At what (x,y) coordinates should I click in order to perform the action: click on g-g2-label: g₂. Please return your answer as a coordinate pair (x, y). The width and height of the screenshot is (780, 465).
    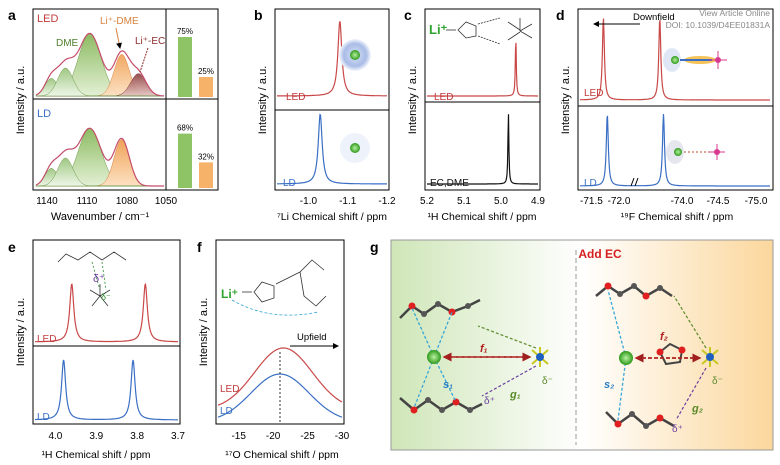
    Looking at the image, I should click on (697, 409).